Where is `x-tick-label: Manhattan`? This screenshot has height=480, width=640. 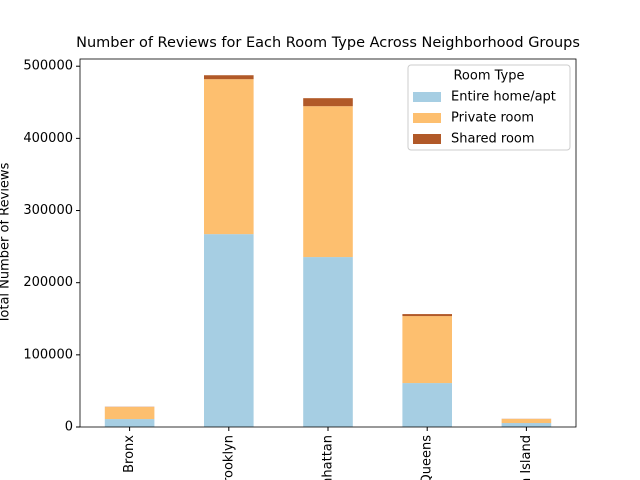 x-tick-label: Manhattan is located at coordinates (328, 457).